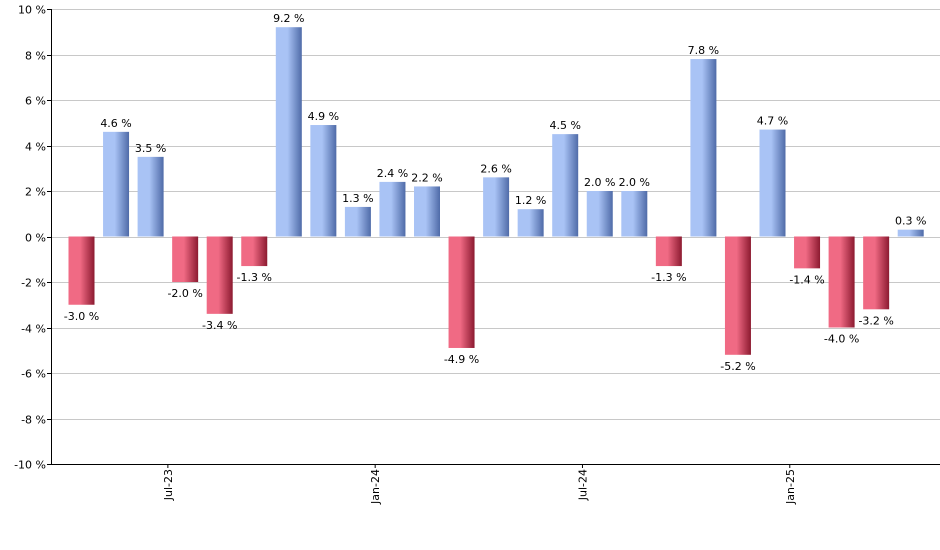 The image size is (940, 550). Describe the element at coordinates (30, 465) in the screenshot. I see `y-tick-label: -10 %` at that location.